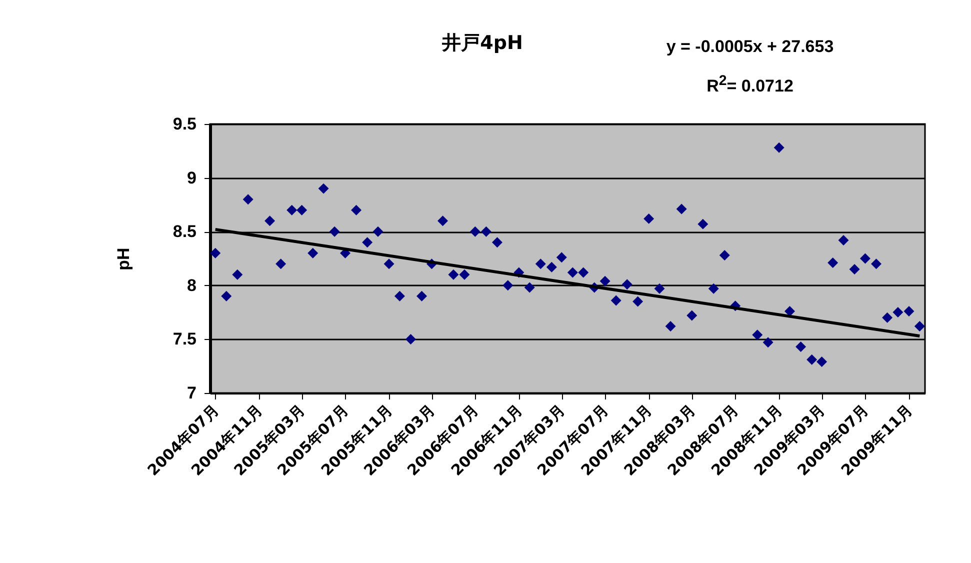  I want to click on chart-title: 井戸4pH, so click(482, 43).